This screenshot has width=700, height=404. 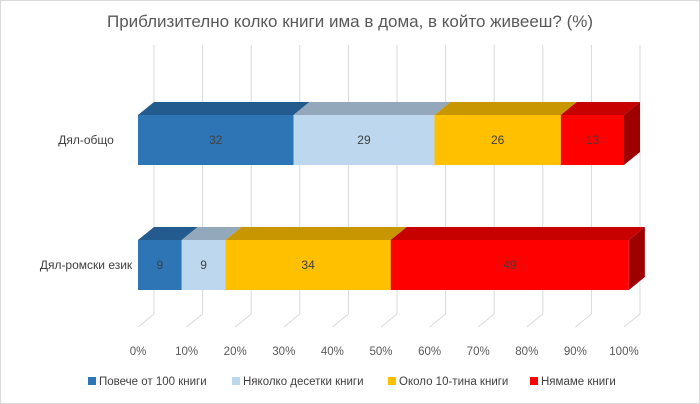 I want to click on x-tick-label: 60%, so click(x=429, y=352).